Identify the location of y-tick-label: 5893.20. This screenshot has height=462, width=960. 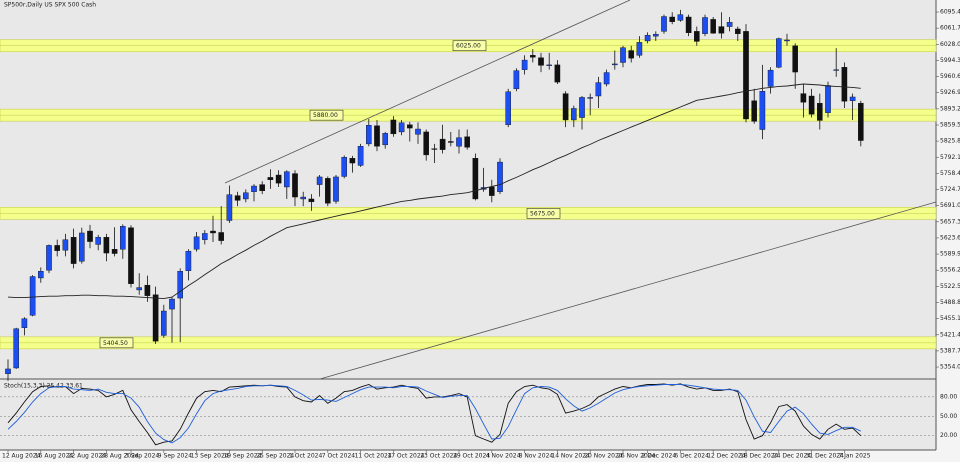
(950, 108).